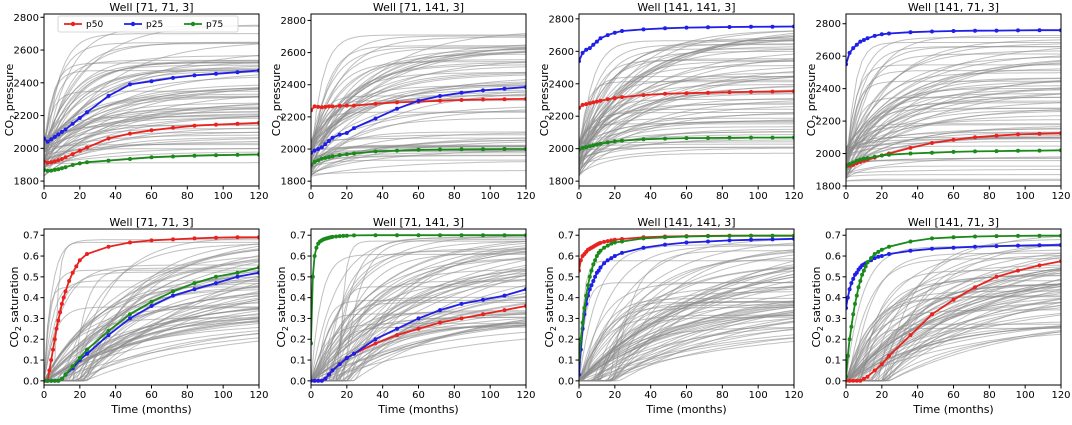 Image resolution: width=1072 pixels, height=425 pixels. What do you see at coordinates (812, 100) in the screenshot?
I see `y-axis-label: CO2 pressure` at bounding box center [812, 100].